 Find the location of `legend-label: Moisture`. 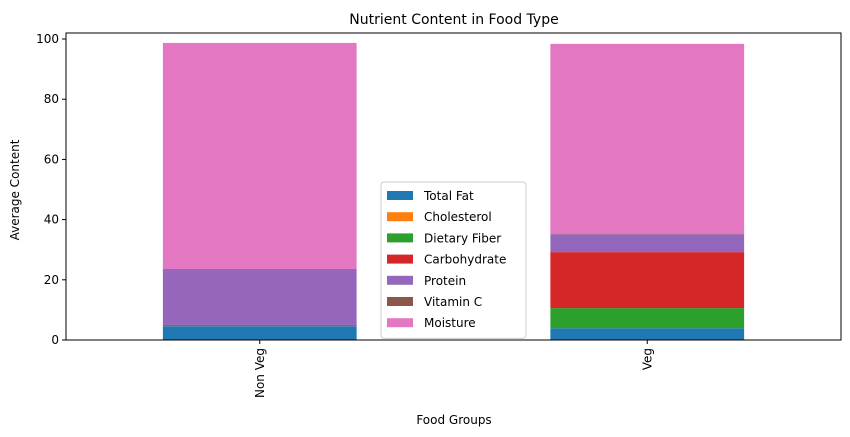

legend-label: Moisture is located at coordinates (450, 323).